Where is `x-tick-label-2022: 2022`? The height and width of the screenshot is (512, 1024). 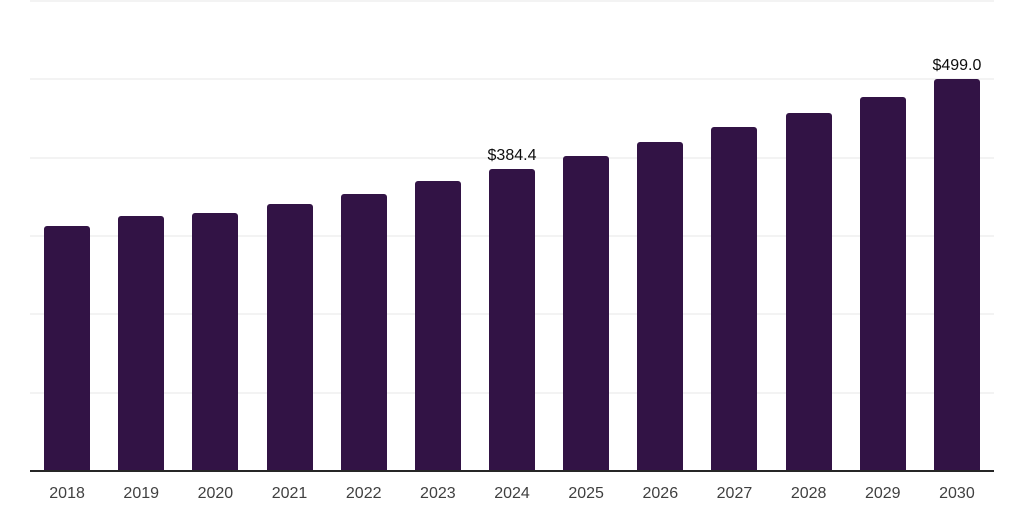 x-tick-label-2022: 2022 is located at coordinates (363, 493).